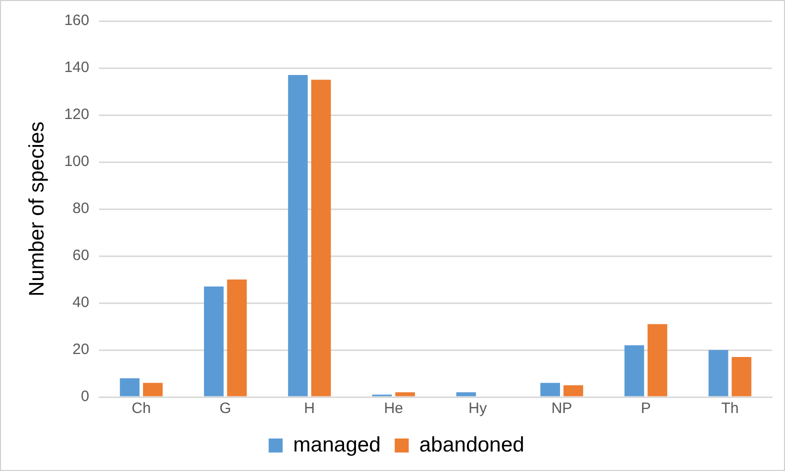 This screenshot has height=471, width=785. I want to click on x-tick-label: G, so click(226, 409).